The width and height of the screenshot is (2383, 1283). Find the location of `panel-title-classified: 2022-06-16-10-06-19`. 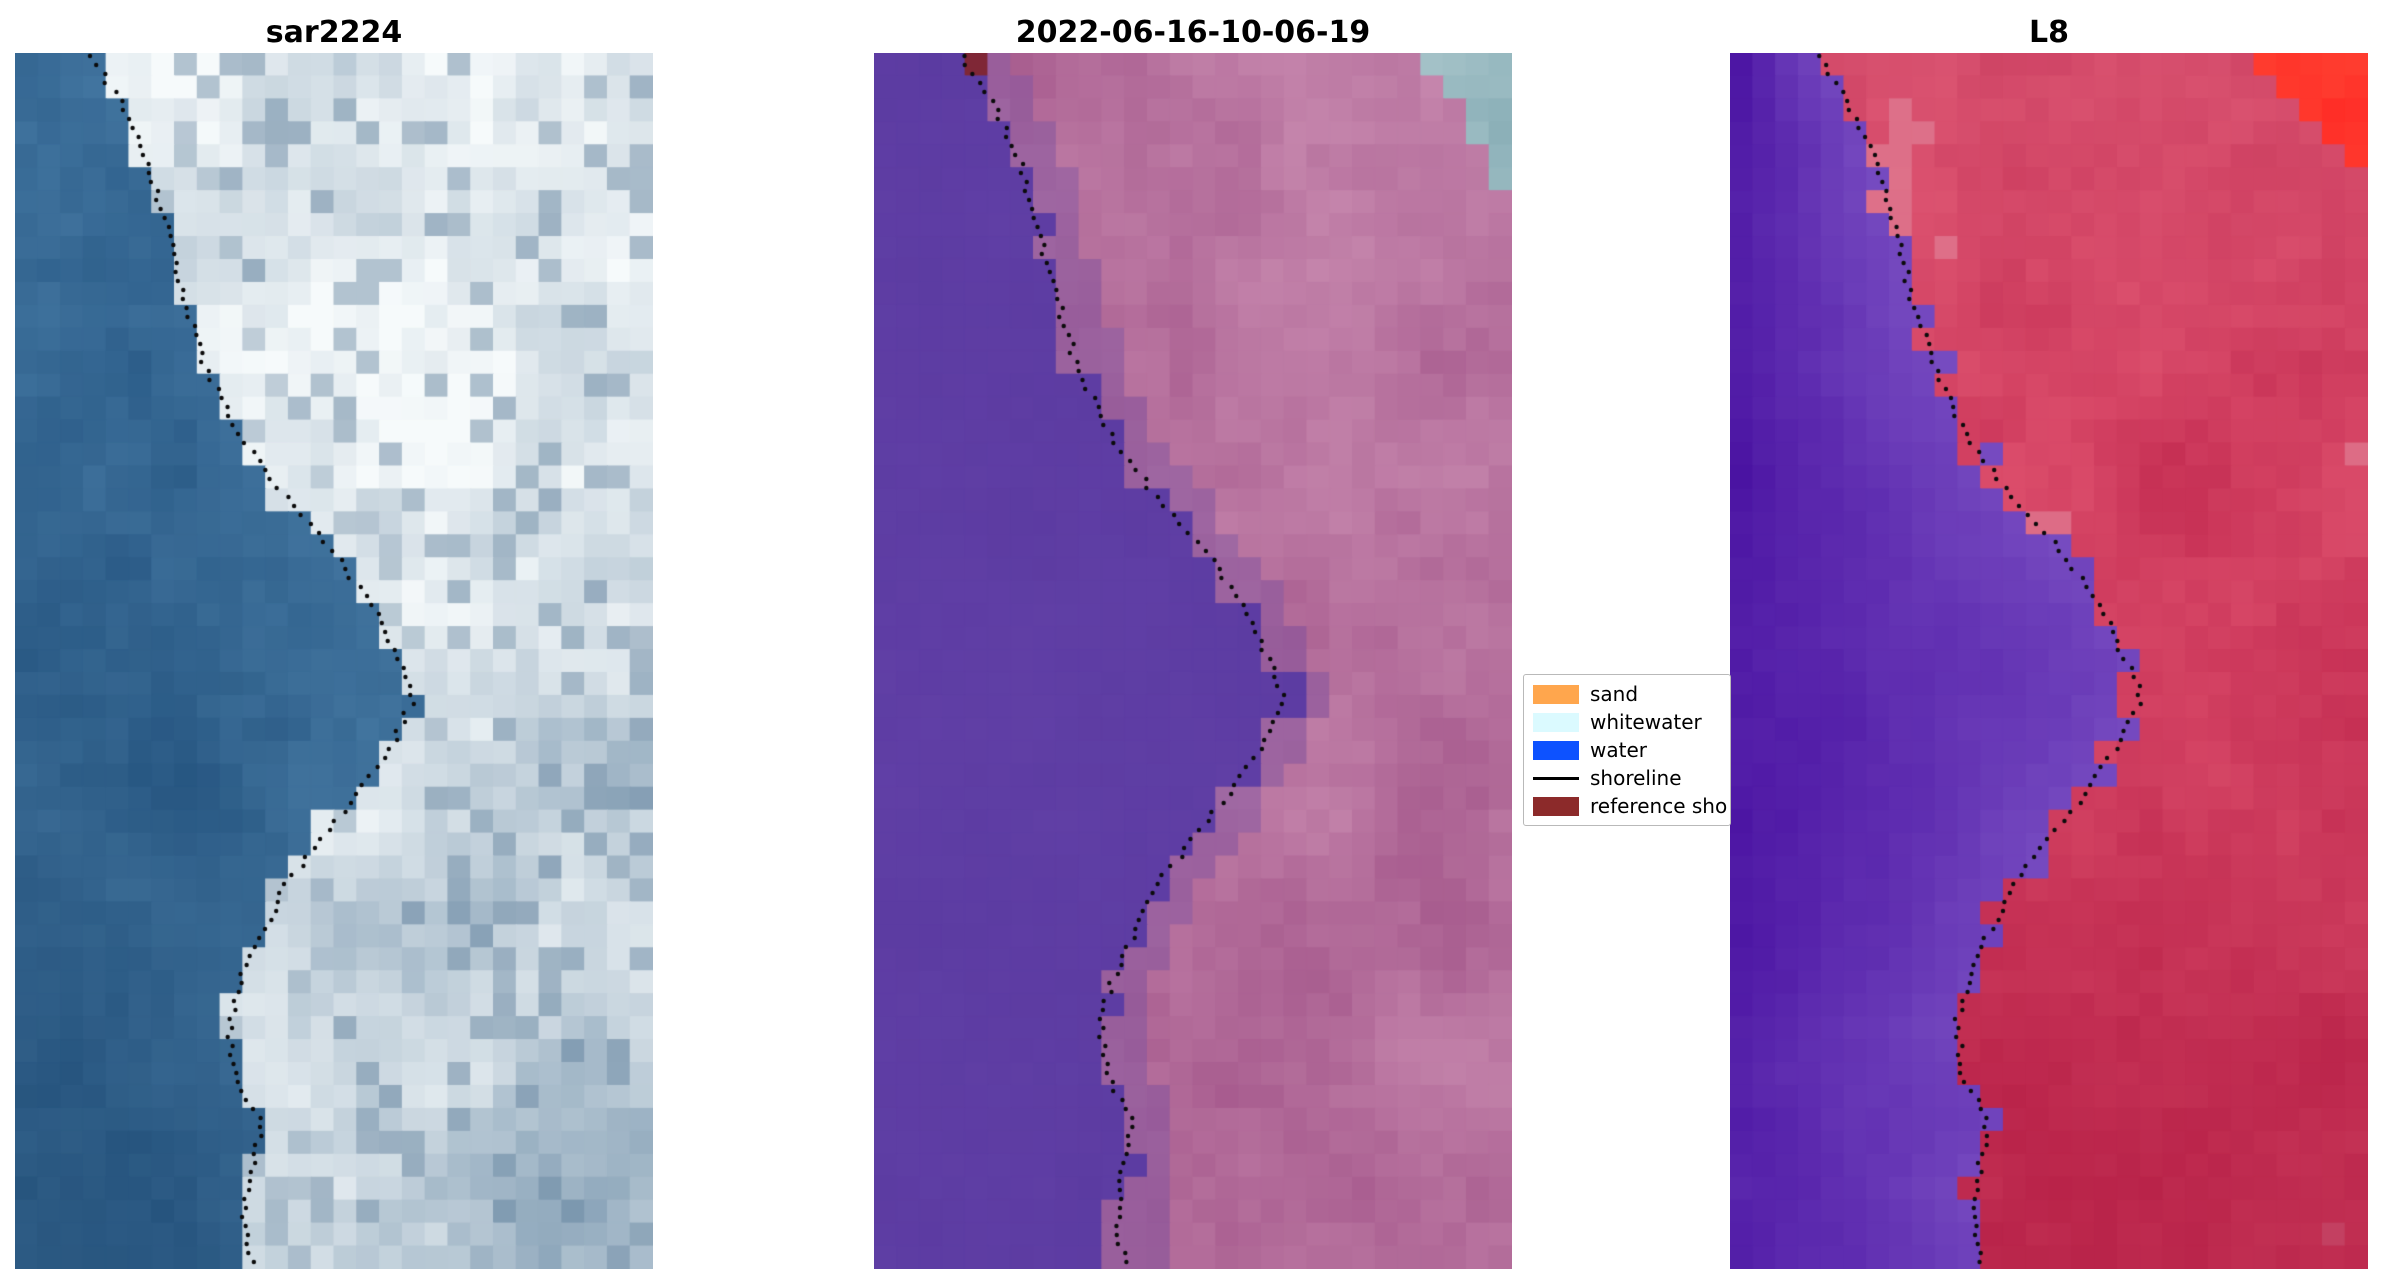

panel-title-classified: 2022-06-16-10-06-19 is located at coordinates (1193, 32).